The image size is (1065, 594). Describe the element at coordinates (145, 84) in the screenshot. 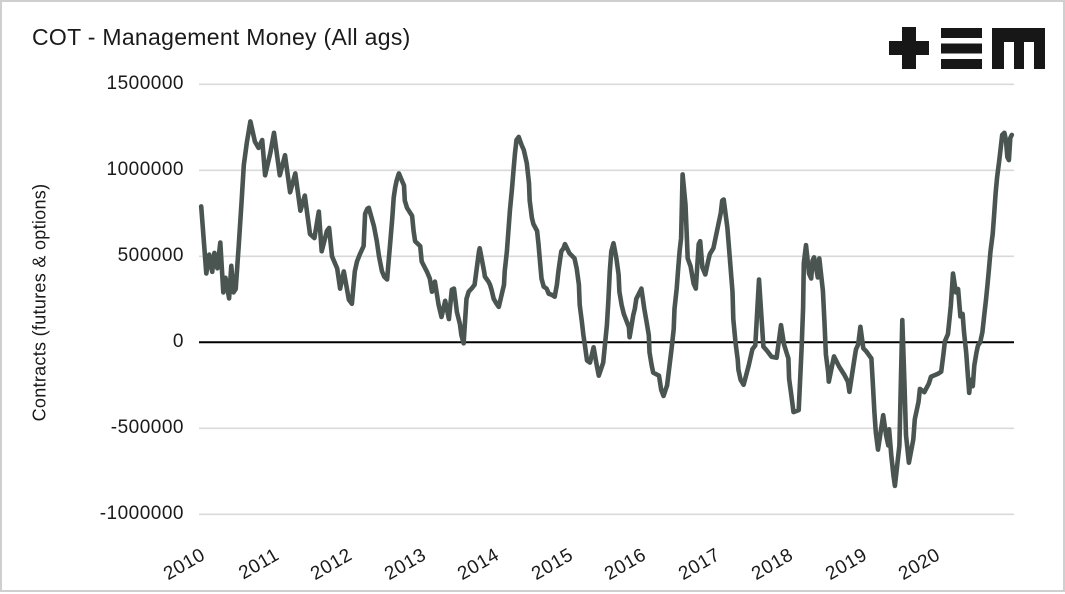

I see `y-tick-label: 1500000` at that location.